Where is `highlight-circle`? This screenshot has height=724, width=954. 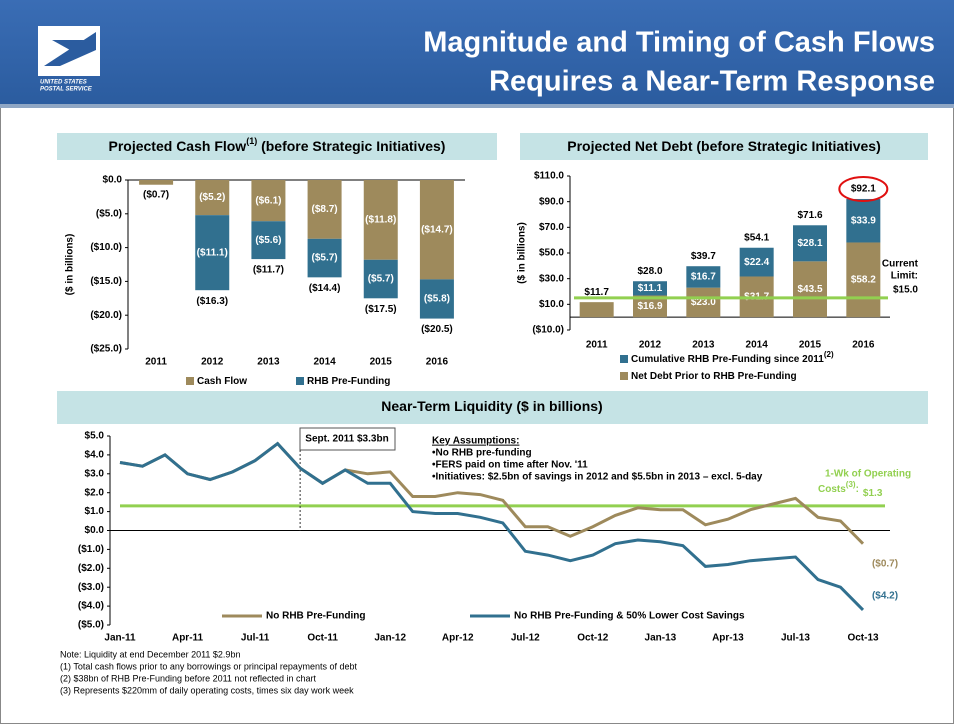
highlight-circle is located at coordinates (863, 188).